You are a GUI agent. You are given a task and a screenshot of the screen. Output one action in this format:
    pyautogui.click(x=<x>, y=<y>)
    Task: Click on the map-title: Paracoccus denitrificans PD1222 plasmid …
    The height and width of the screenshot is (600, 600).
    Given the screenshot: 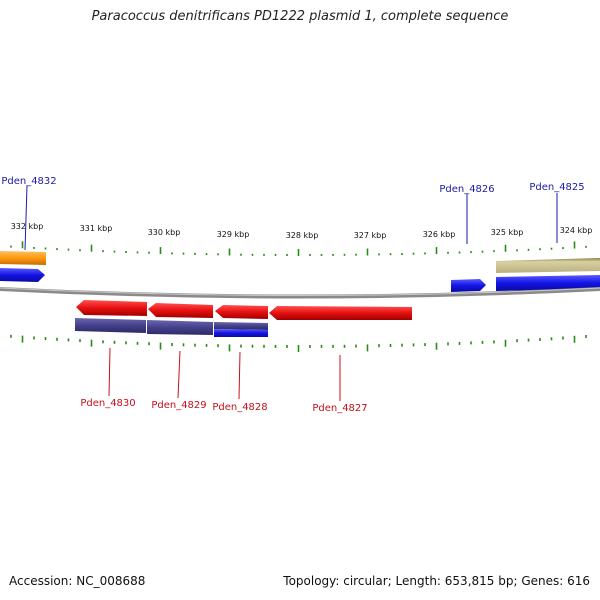 What is the action you would take?
    pyautogui.click(x=300, y=16)
    